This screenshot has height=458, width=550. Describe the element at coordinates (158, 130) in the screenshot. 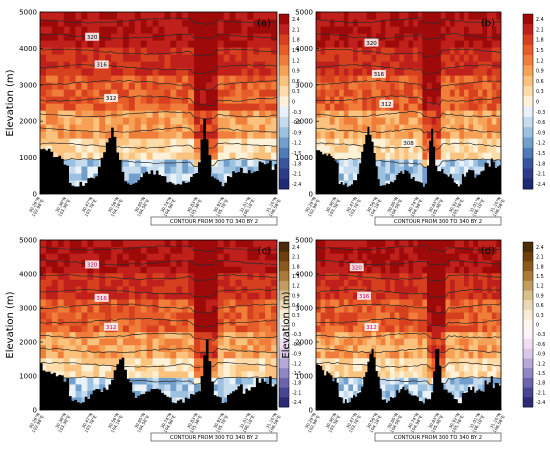

I see `contour-line` at that location.